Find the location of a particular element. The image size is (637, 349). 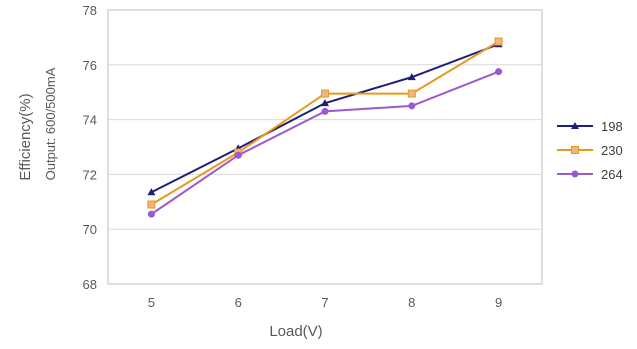

legend: 198 230 264 is located at coordinates (590, 150).